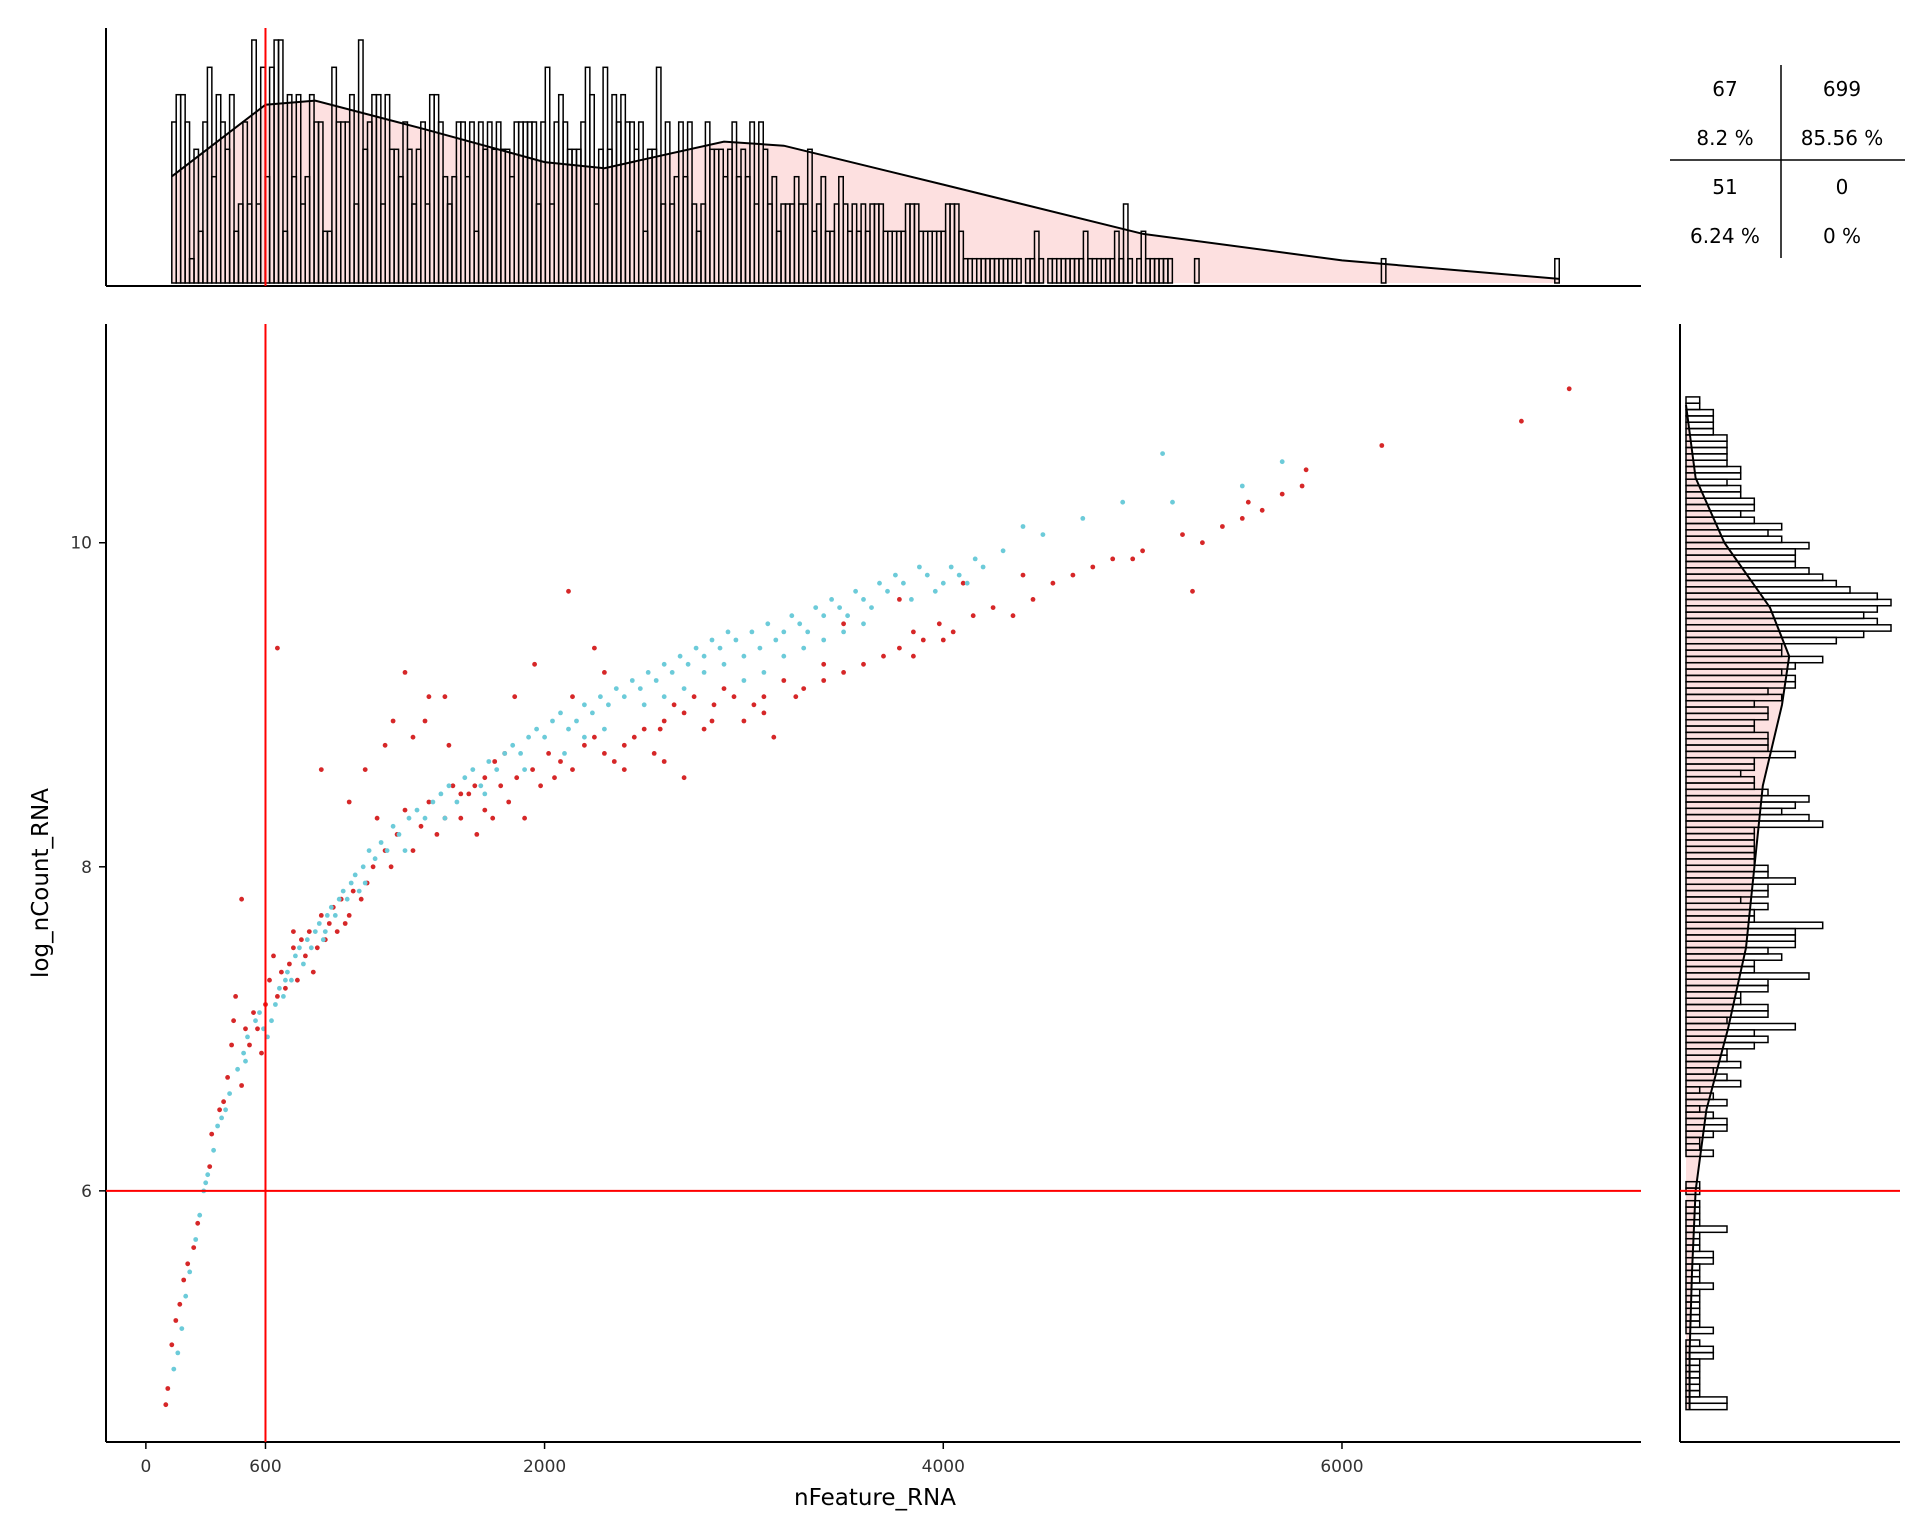  What do you see at coordinates (875, 1498) in the screenshot?
I see `x-axis-title: nFeature_RNA` at bounding box center [875, 1498].